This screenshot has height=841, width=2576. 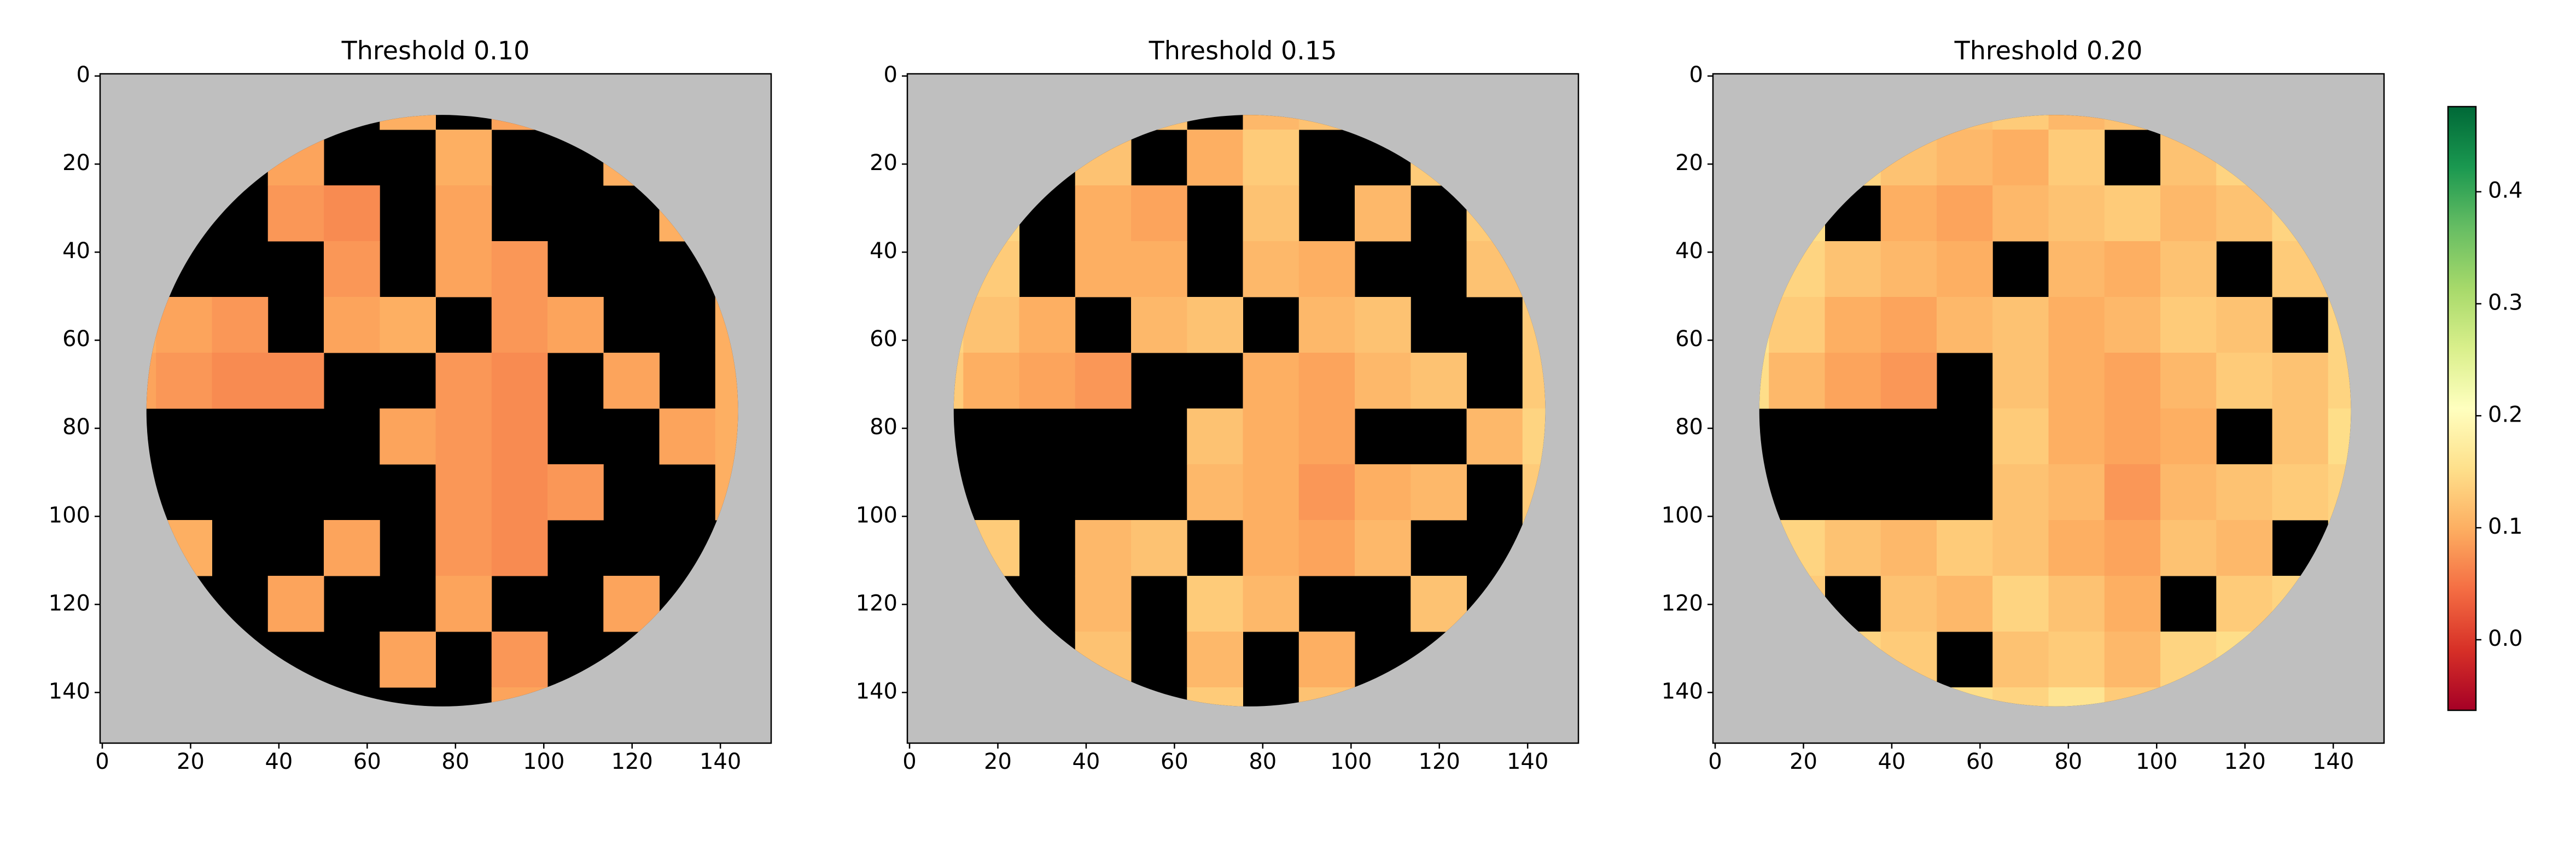 What do you see at coordinates (876, 691) in the screenshot?
I see `y-tick-label: 140` at bounding box center [876, 691].